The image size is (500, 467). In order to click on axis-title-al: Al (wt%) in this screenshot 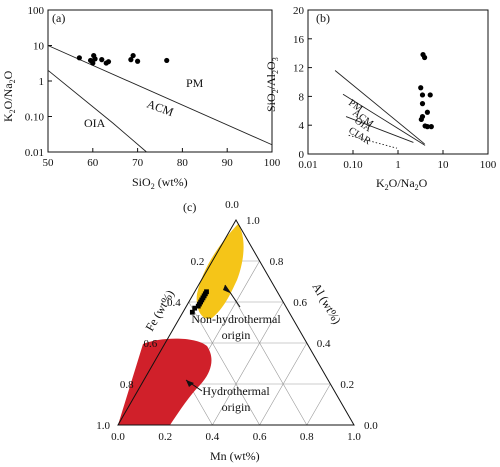, I will do `click(326, 304)`.